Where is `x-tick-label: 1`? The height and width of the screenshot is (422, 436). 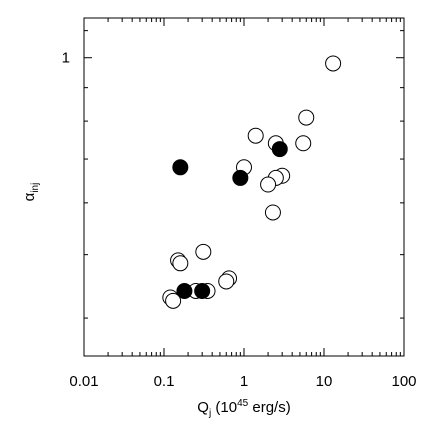
x-tick-label: 1 is located at coordinates (244, 381).